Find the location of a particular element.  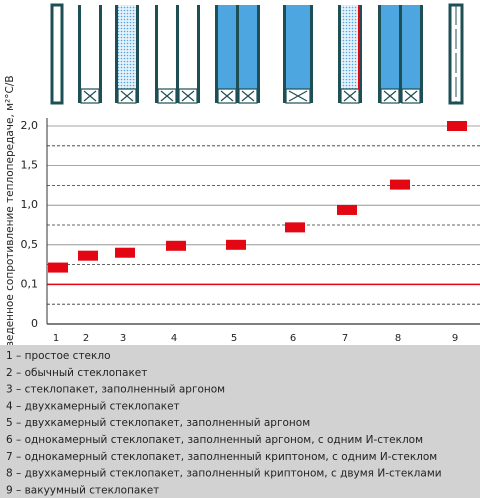

legend-entry: 1 – простое стекло is located at coordinates (58, 356).